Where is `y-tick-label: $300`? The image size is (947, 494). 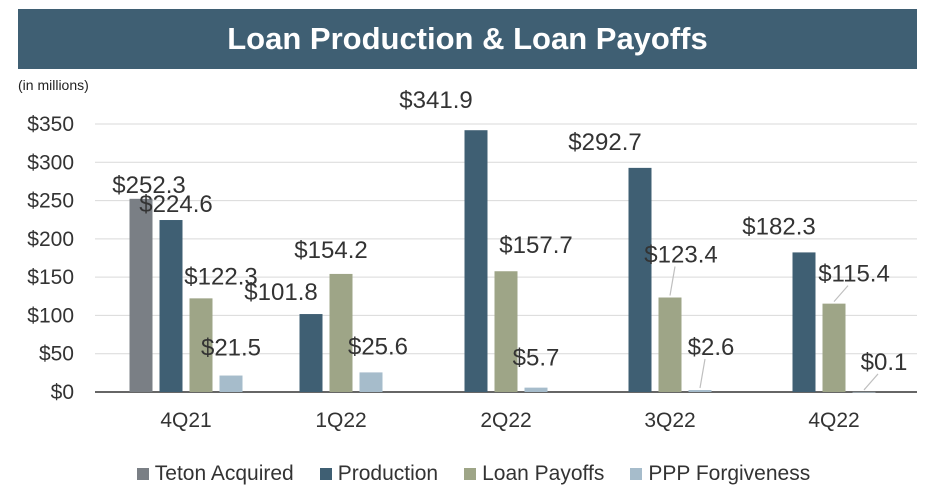
y-tick-label: $300 is located at coordinates (50, 162).